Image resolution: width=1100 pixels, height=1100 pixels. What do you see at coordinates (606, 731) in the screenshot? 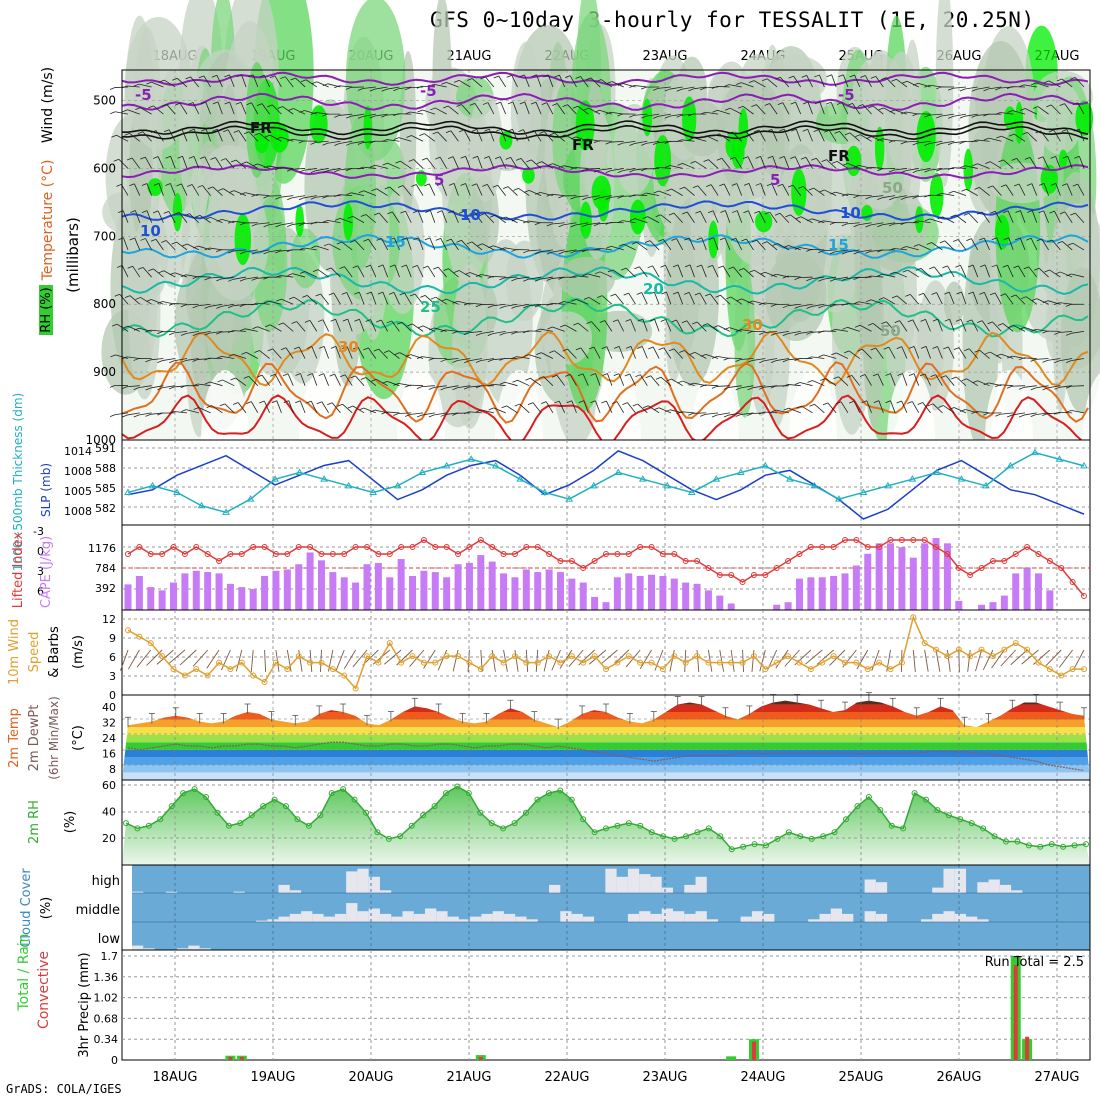
I see `temp-band` at bounding box center [606, 731].